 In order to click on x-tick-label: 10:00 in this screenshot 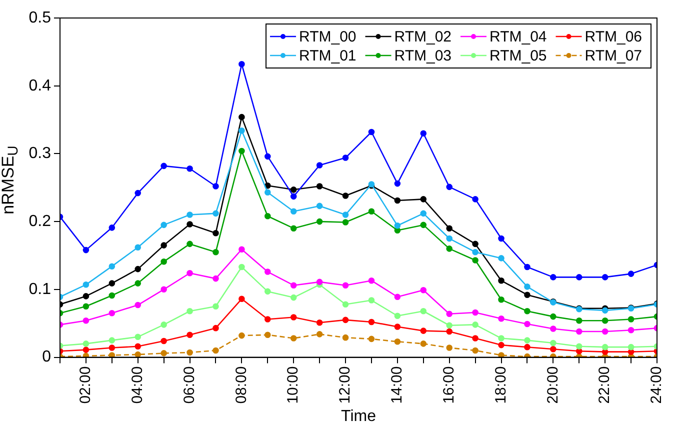, I will do `click(293, 385)`.